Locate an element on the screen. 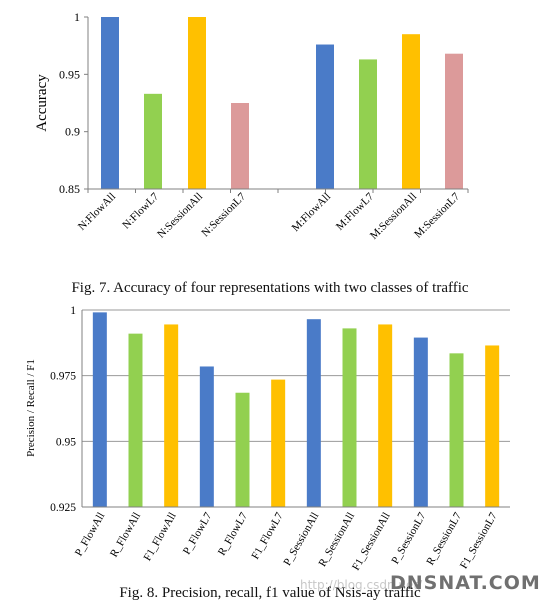  category-label: P_SessionL7 is located at coordinates (408, 538).